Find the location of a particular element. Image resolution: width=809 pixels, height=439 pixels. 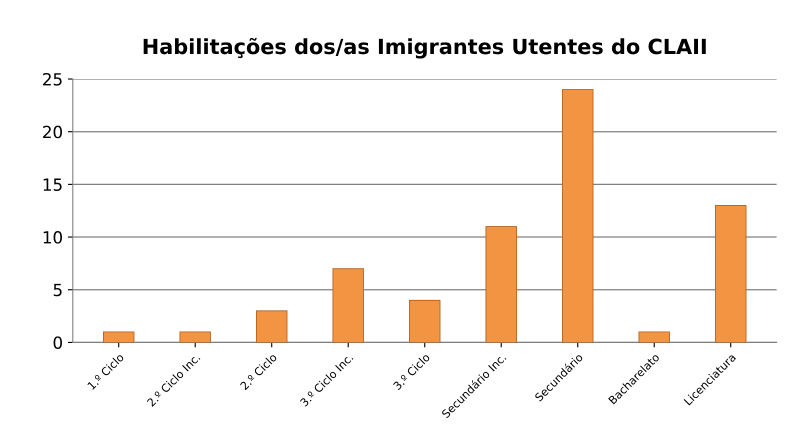

y-tick-label: 0 is located at coordinates (58, 342).